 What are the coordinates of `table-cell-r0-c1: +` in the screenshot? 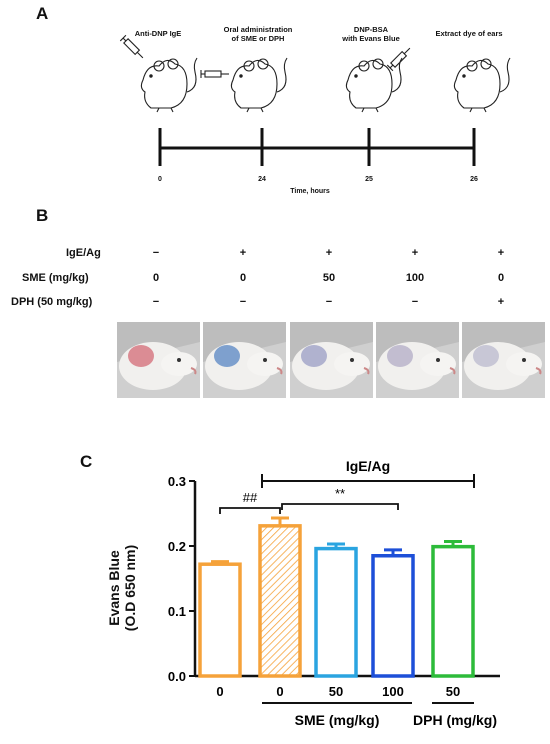 It's located at (243, 253).